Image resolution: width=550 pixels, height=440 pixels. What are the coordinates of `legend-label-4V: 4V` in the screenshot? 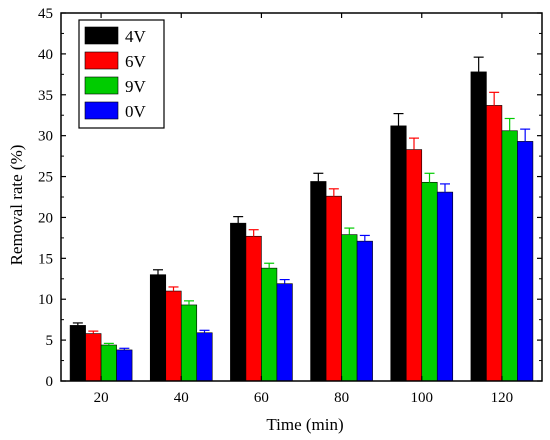 It's located at (136, 36).